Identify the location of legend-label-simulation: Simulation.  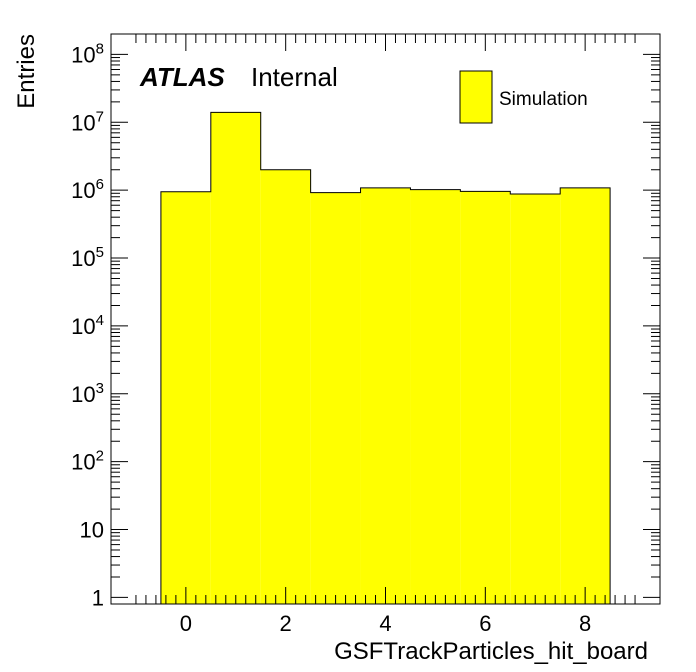
(543, 99).